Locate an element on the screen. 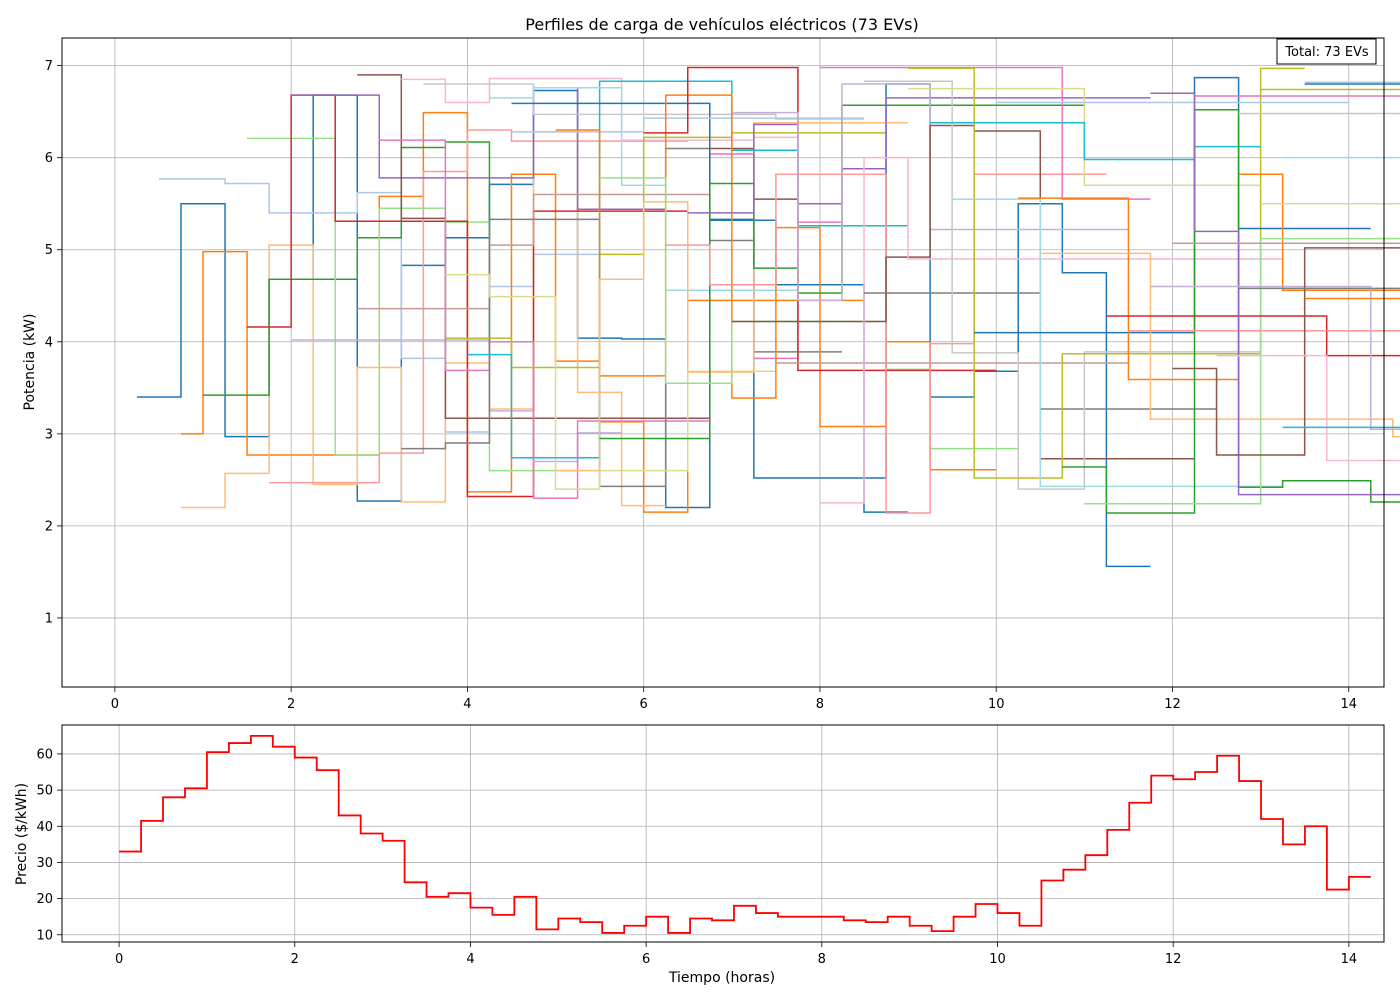 This screenshot has width=1400, height=1000. top-chart-annotation-box is located at coordinates (1326, 51).